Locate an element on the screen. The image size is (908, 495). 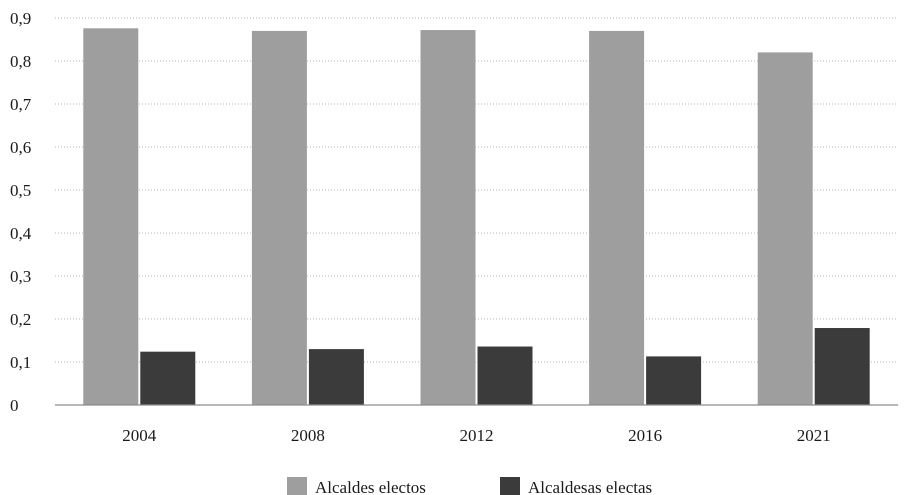
y-tick-label: 0,8 is located at coordinates (20, 61).